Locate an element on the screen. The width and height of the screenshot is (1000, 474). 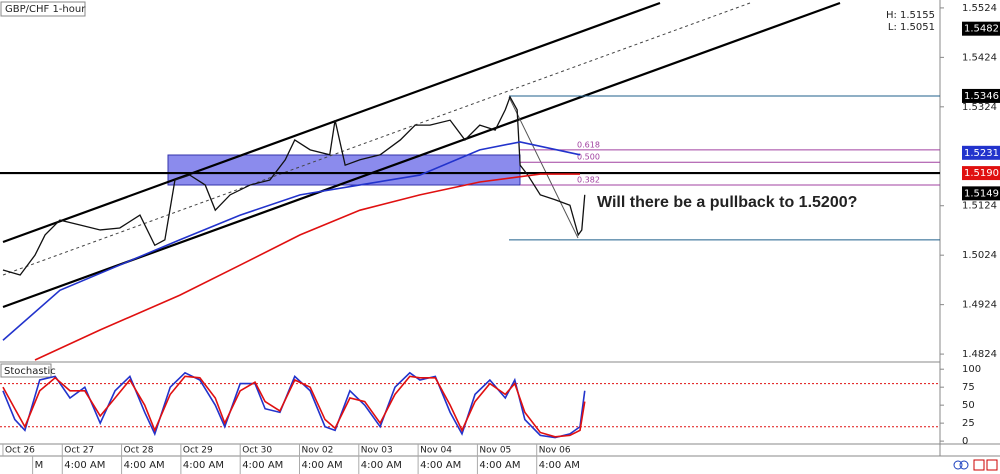
x-tick-label: Nov 02 is located at coordinates (317, 451).